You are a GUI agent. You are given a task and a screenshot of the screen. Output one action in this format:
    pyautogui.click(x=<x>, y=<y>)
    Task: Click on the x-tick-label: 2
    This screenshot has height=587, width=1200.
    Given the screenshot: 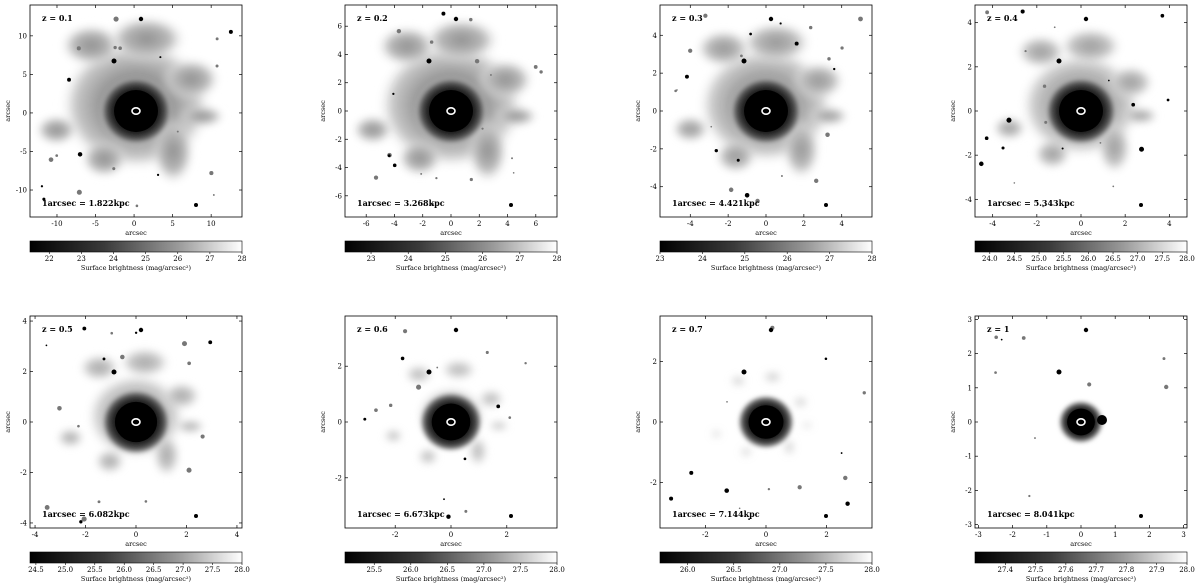 What is the action you would take?
    pyautogui.click(x=1149, y=535)
    